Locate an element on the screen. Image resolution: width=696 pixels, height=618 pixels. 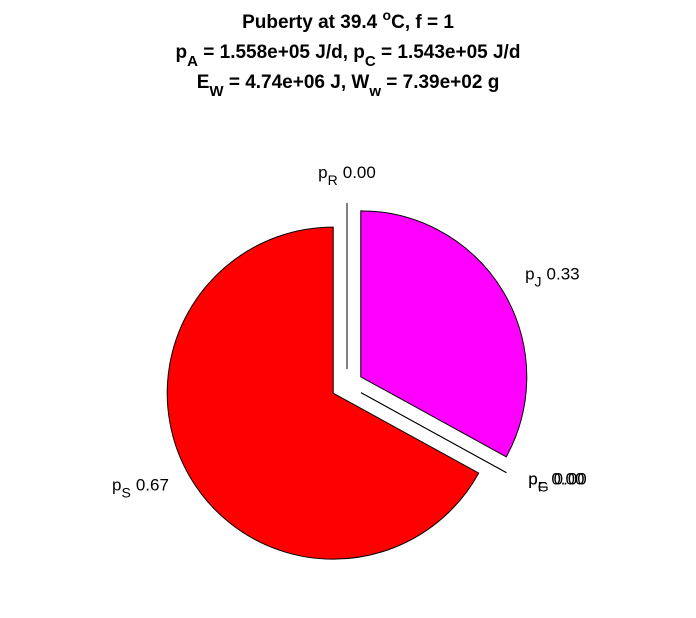
title-text: Puberty at 39.4 is located at coordinates (312, 22).